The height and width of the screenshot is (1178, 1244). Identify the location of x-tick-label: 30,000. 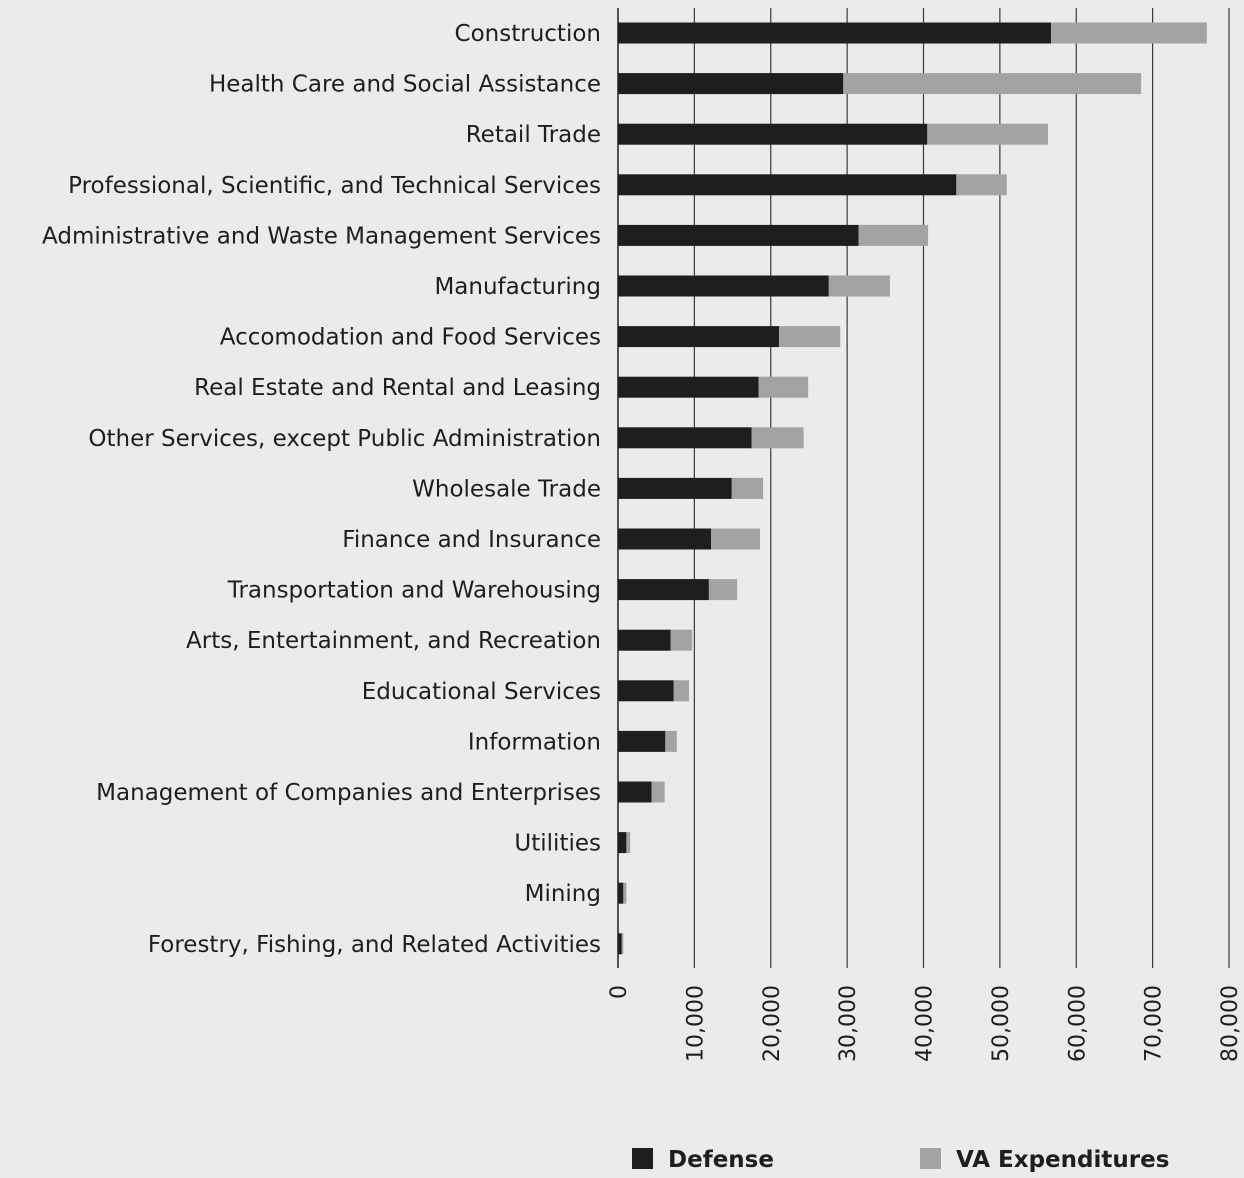
(848, 1023).